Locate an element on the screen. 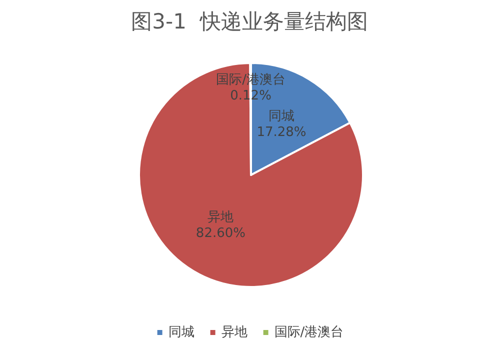 The image size is (499, 348). data-label: 0.12% is located at coordinates (251, 96).